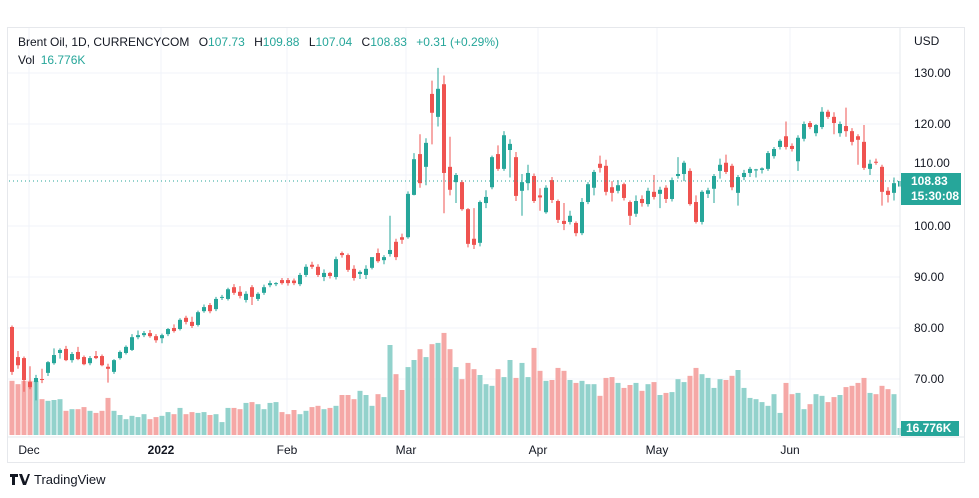 This screenshot has width=979, height=498. What do you see at coordinates (388, 42) in the screenshot?
I see `close-value: 108.83` at bounding box center [388, 42].